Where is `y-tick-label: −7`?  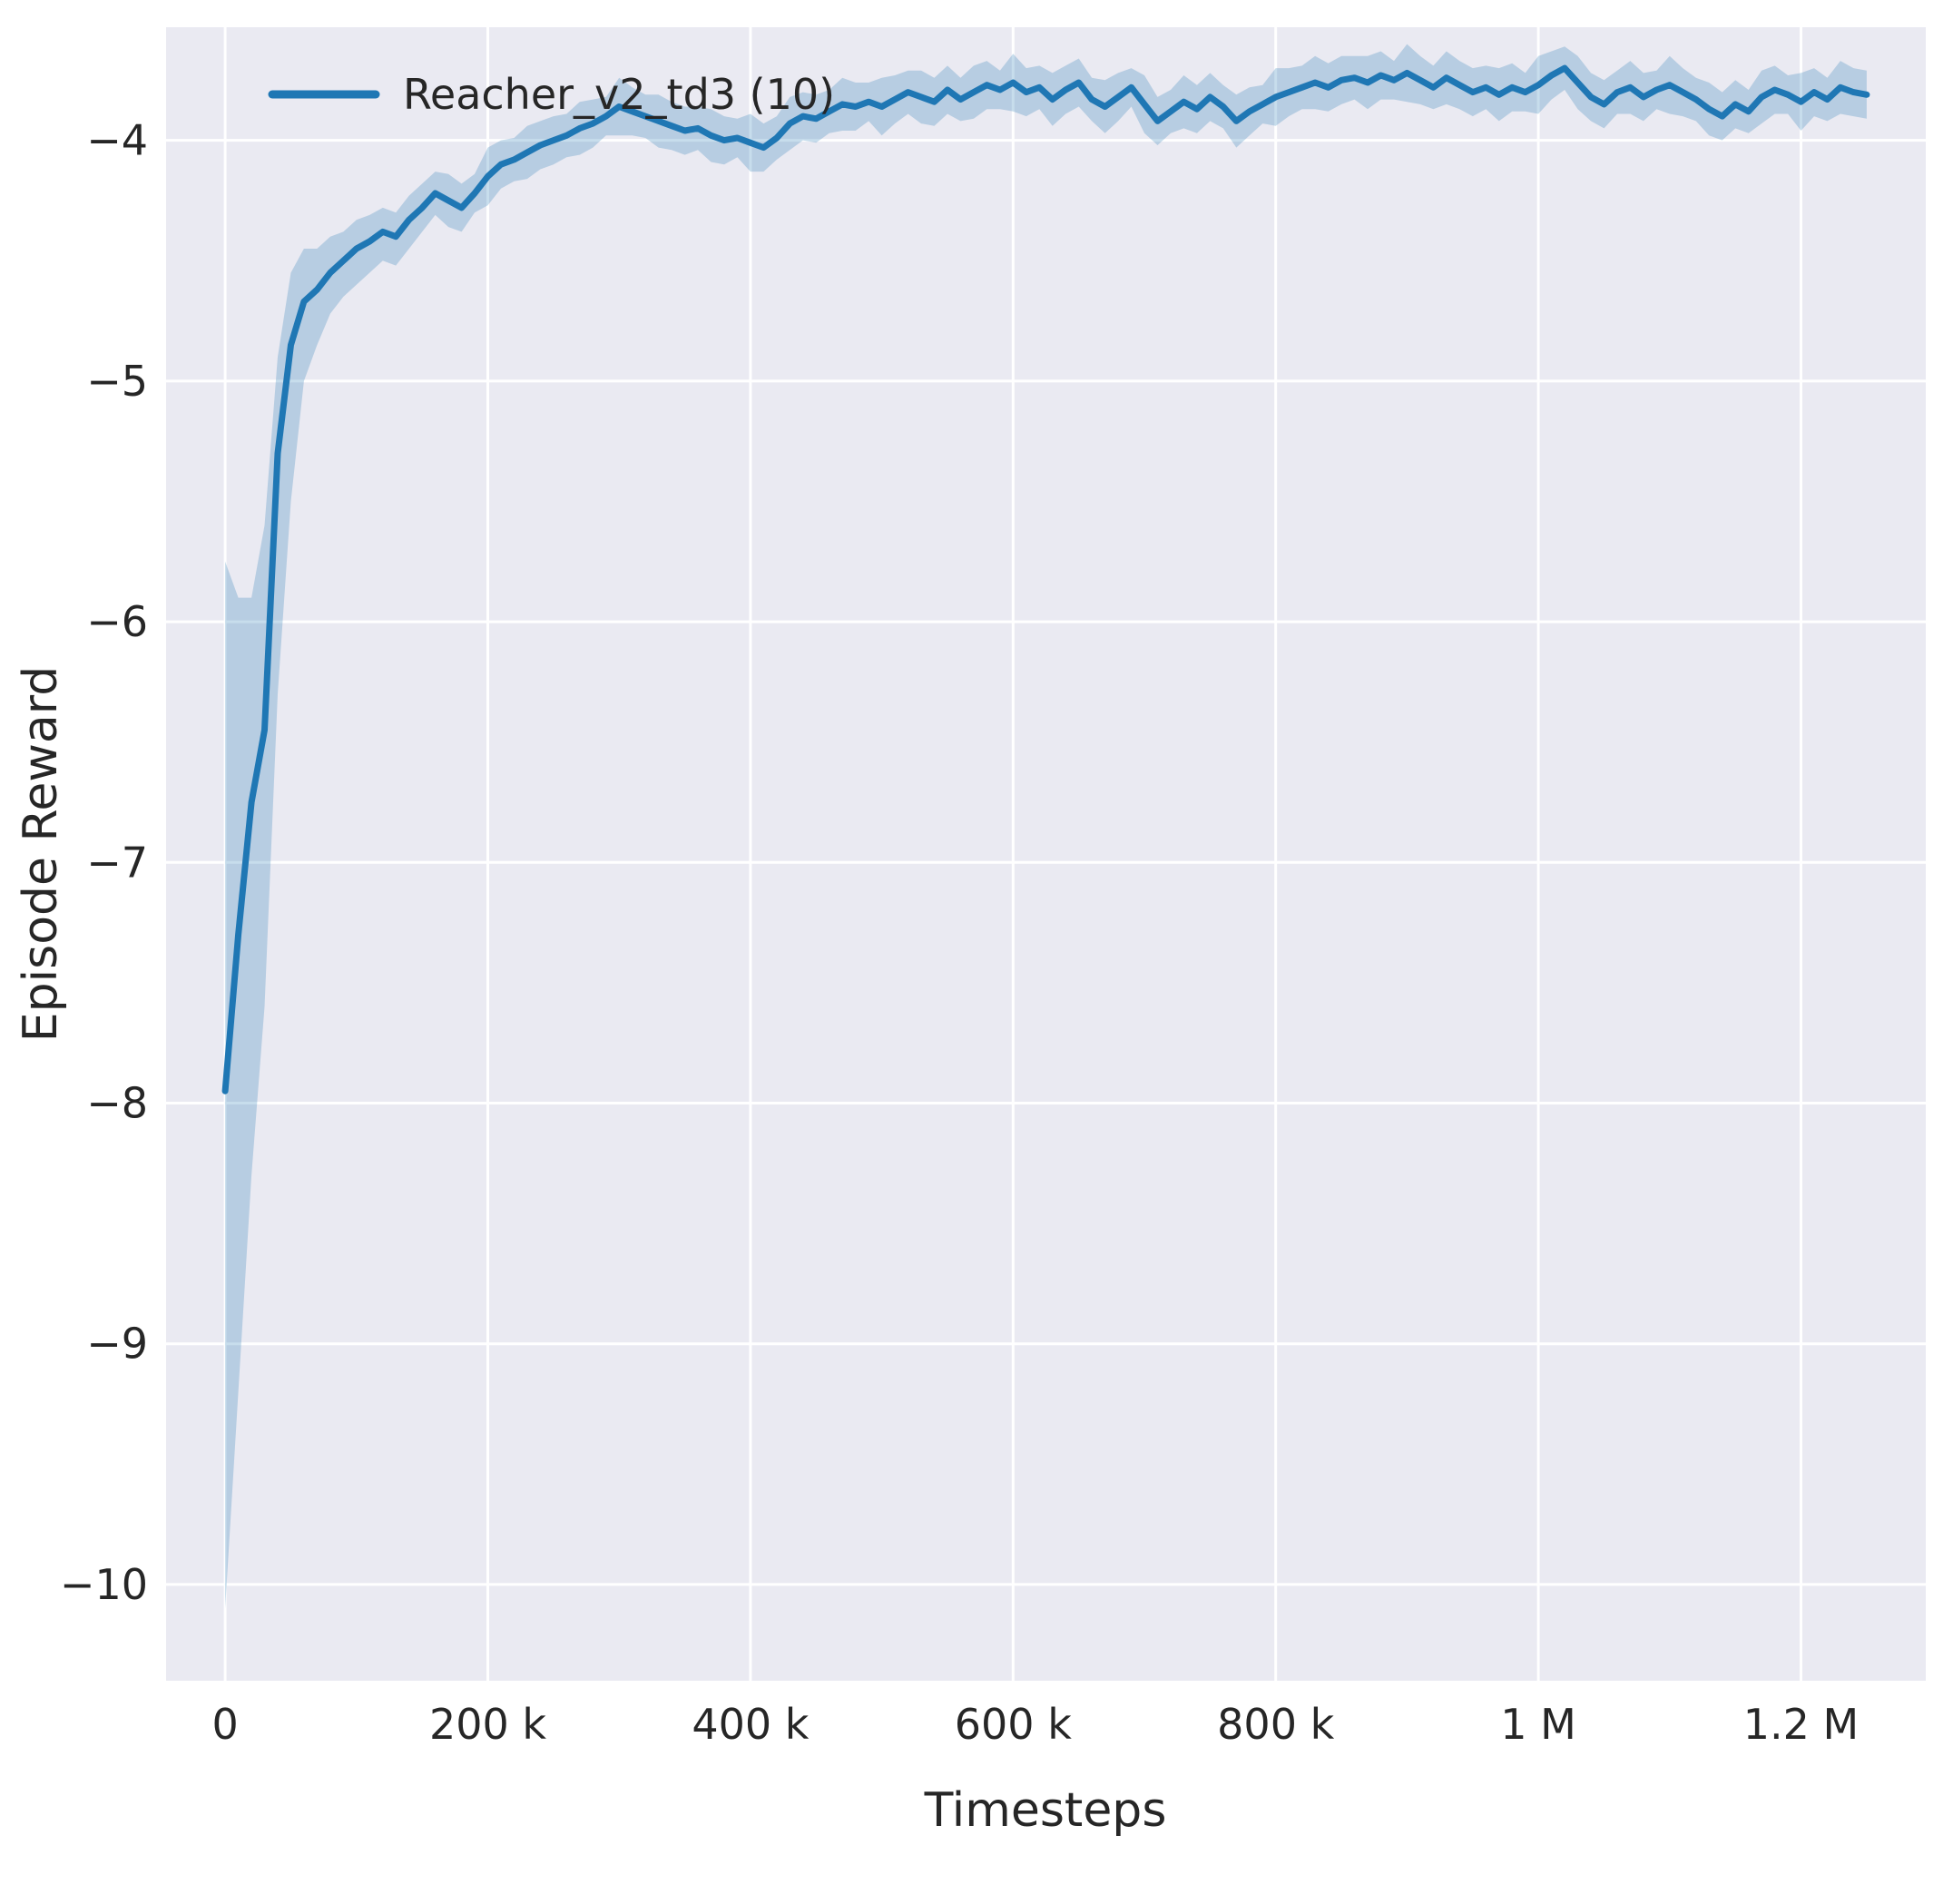
y-tick-label: −7 is located at coordinates (117, 863).